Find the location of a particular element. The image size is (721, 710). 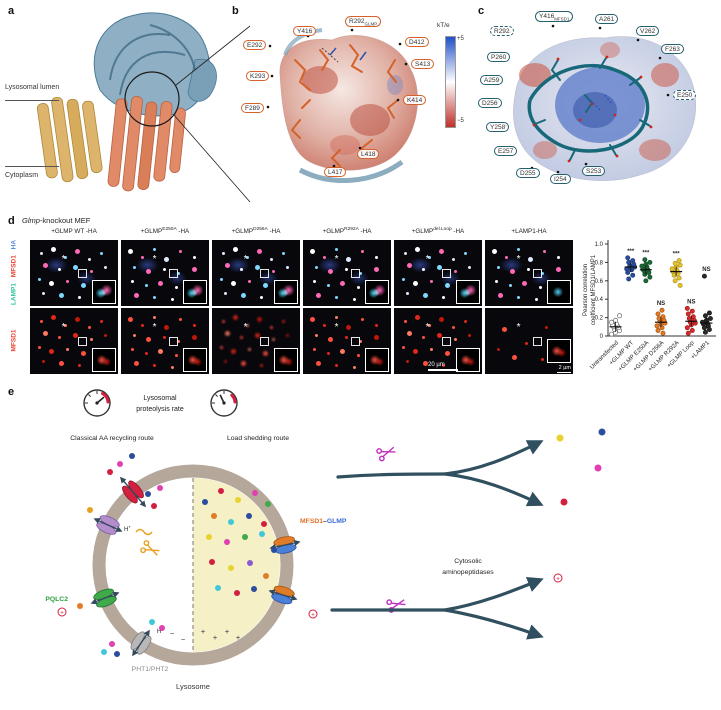

svg-text: 0.4 is located at coordinates (599, 300).